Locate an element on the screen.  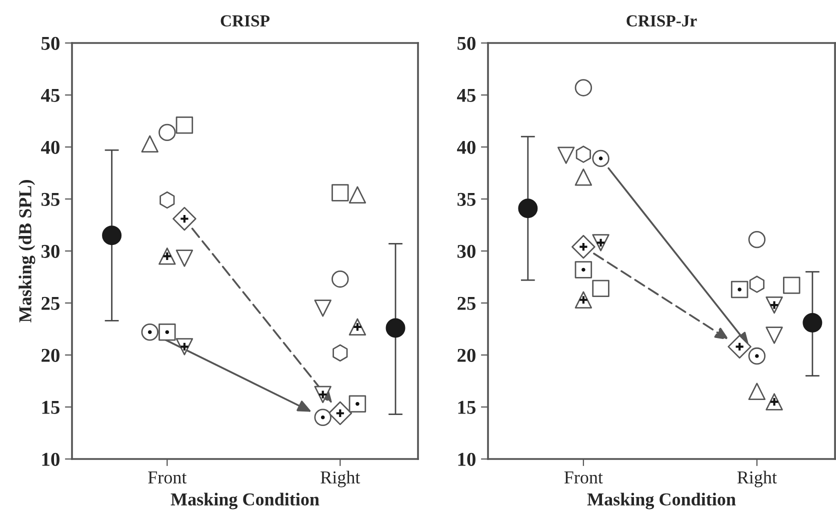
y-axis-title: Masking (dB SPL) is located at coordinates (27, 251).